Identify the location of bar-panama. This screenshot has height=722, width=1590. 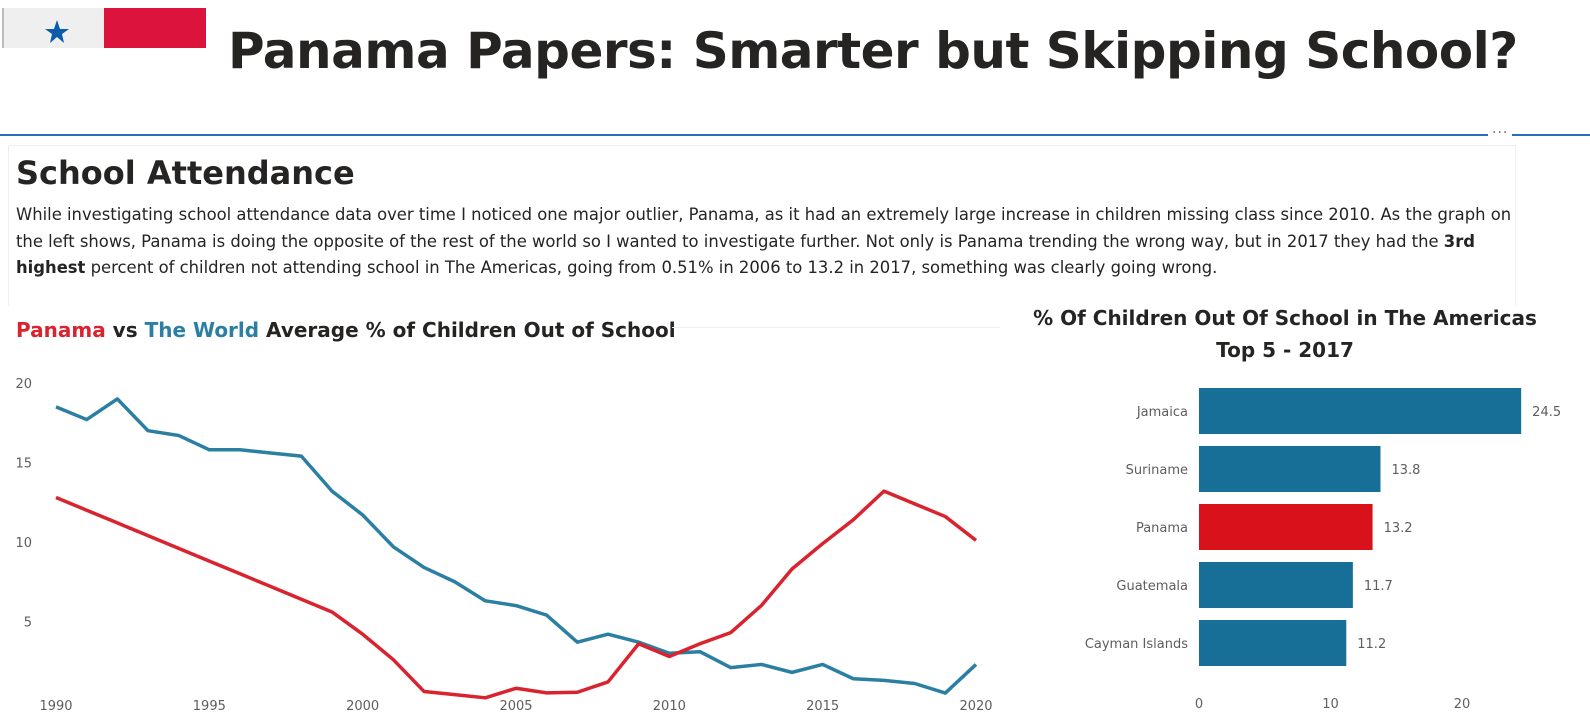
(1286, 527).